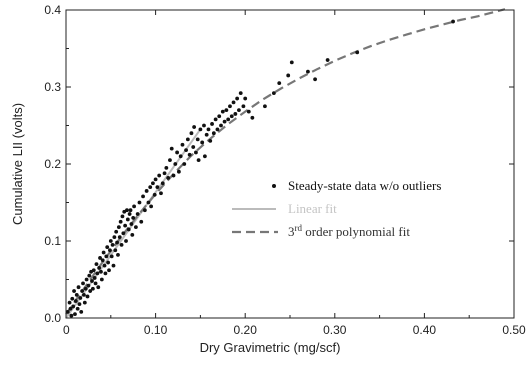  Describe the element at coordinates (364, 185) in the screenshot. I see `legend-label-data: Steady-state data w/o outliers` at that location.